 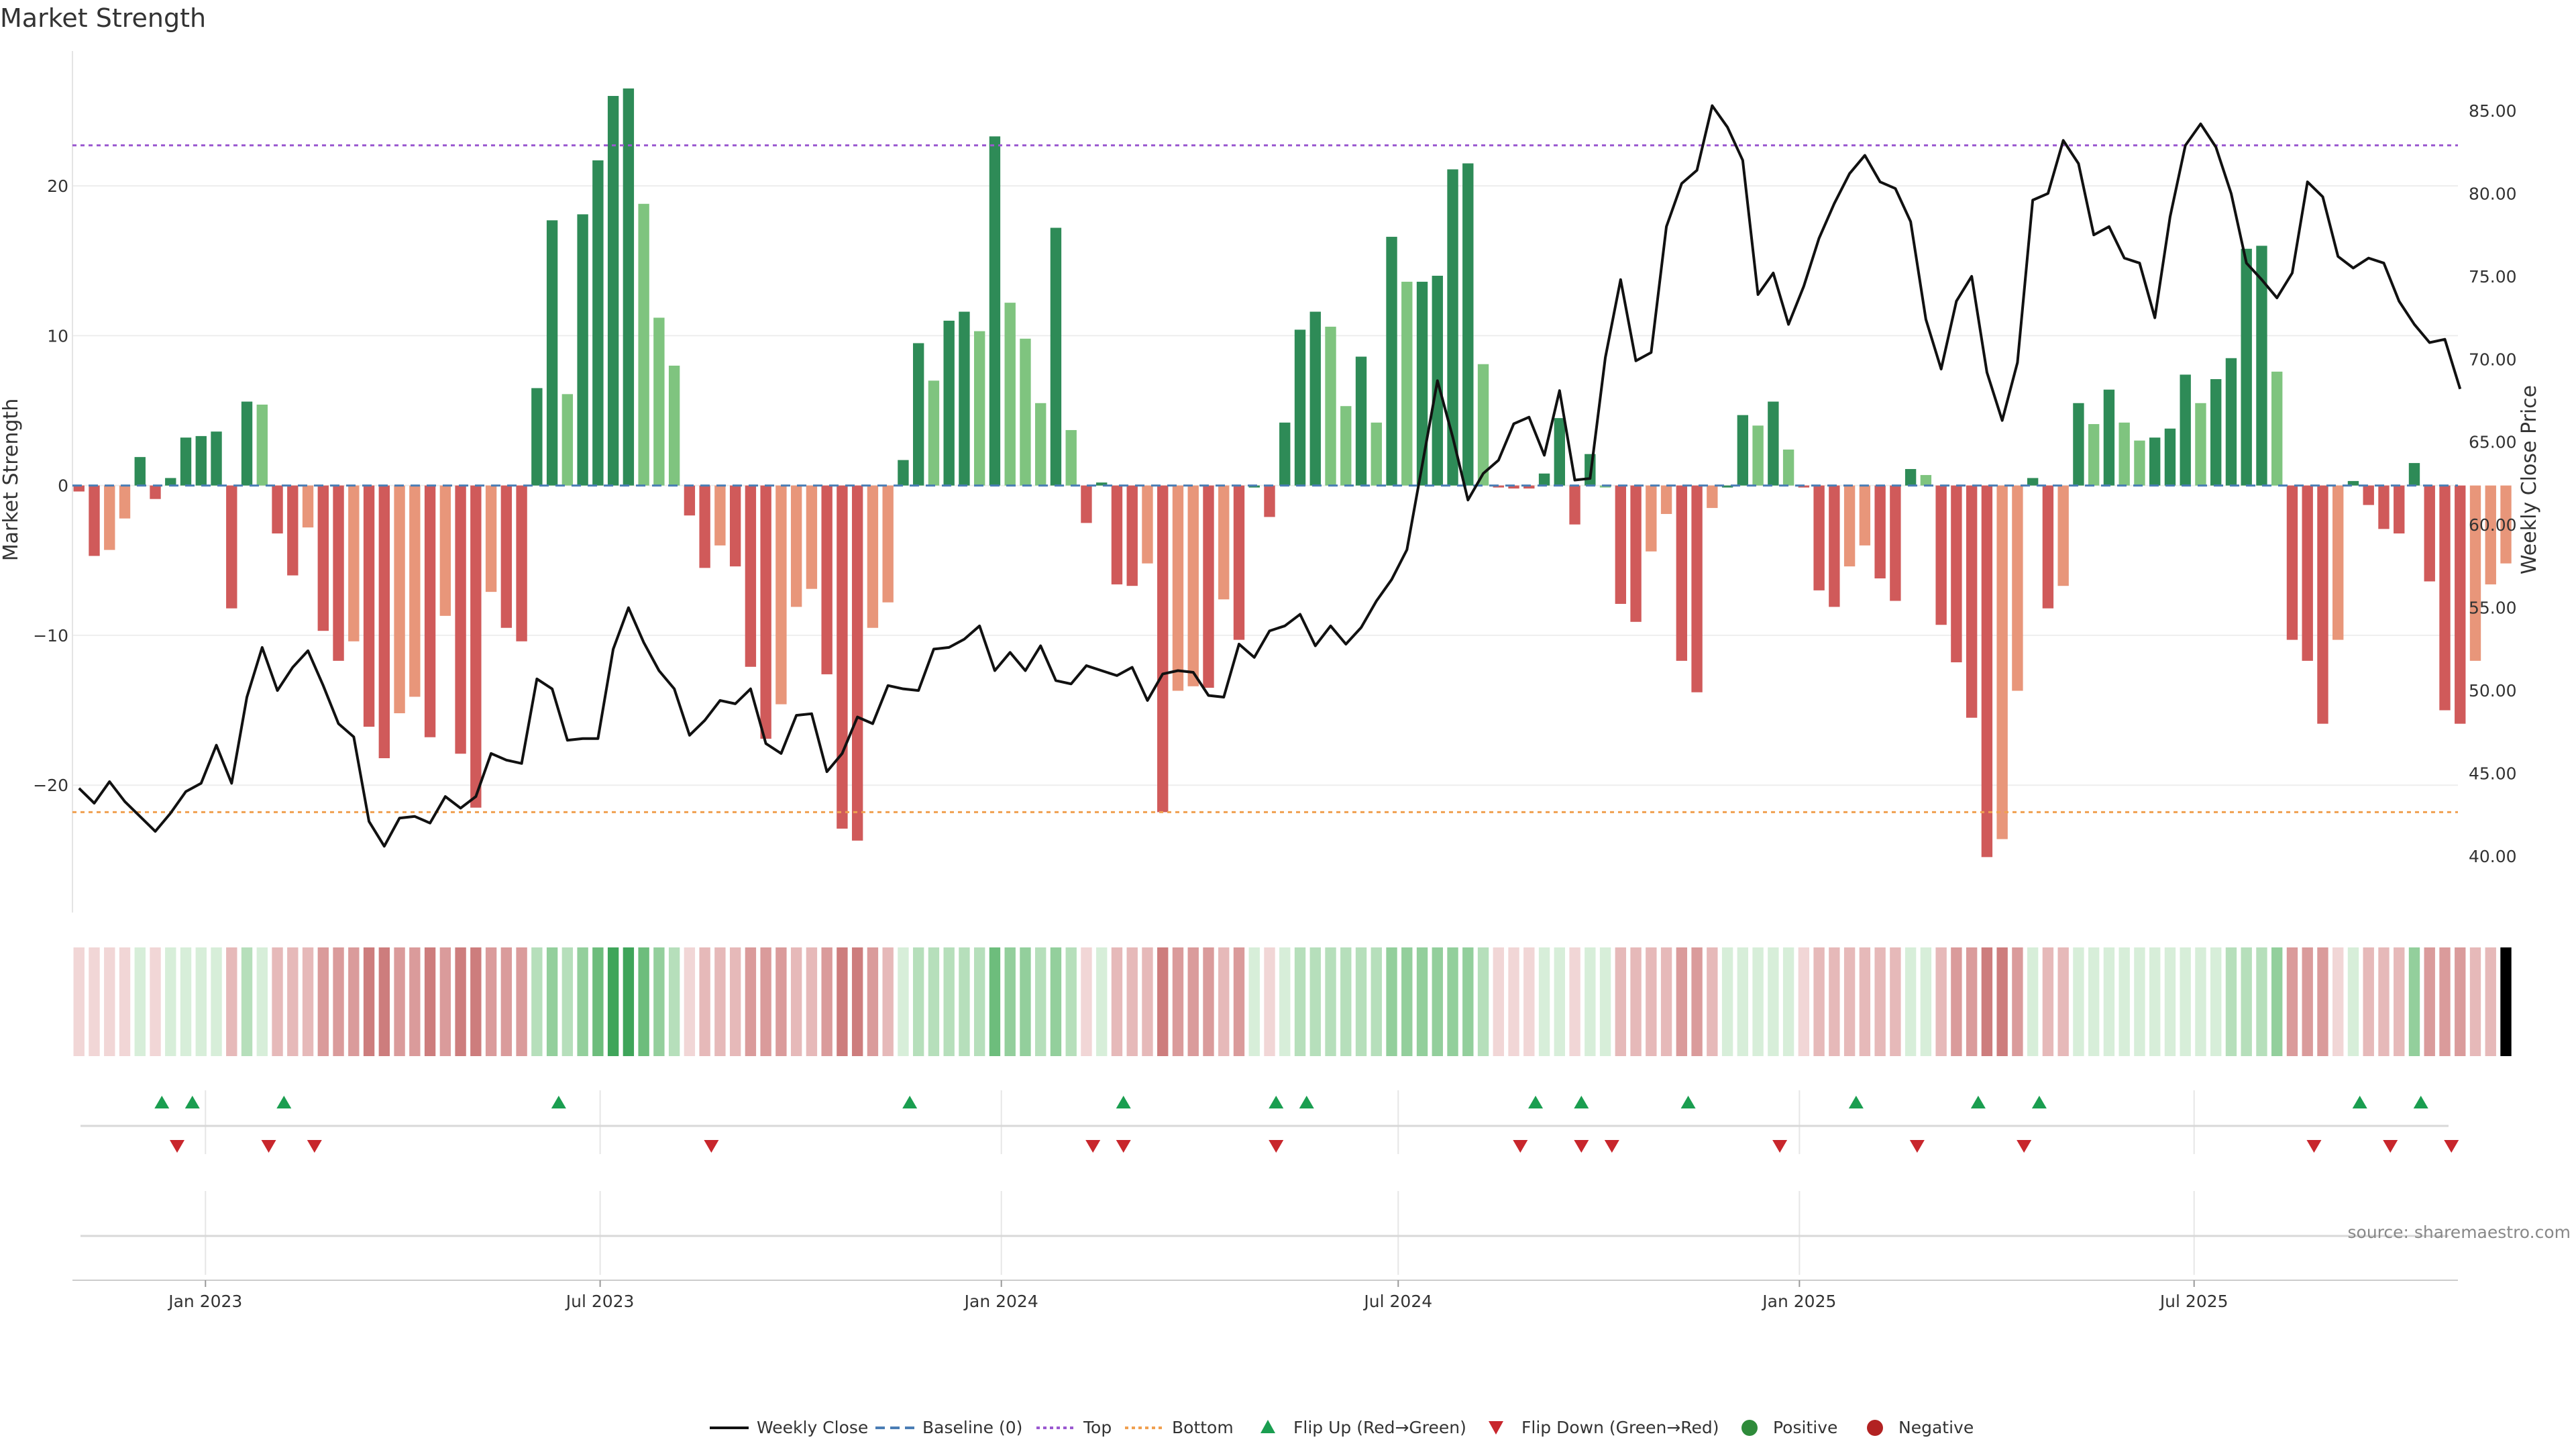 What do you see at coordinates (2493, 609) in the screenshot?
I see `y2-tick-label: 55.00` at bounding box center [2493, 609].